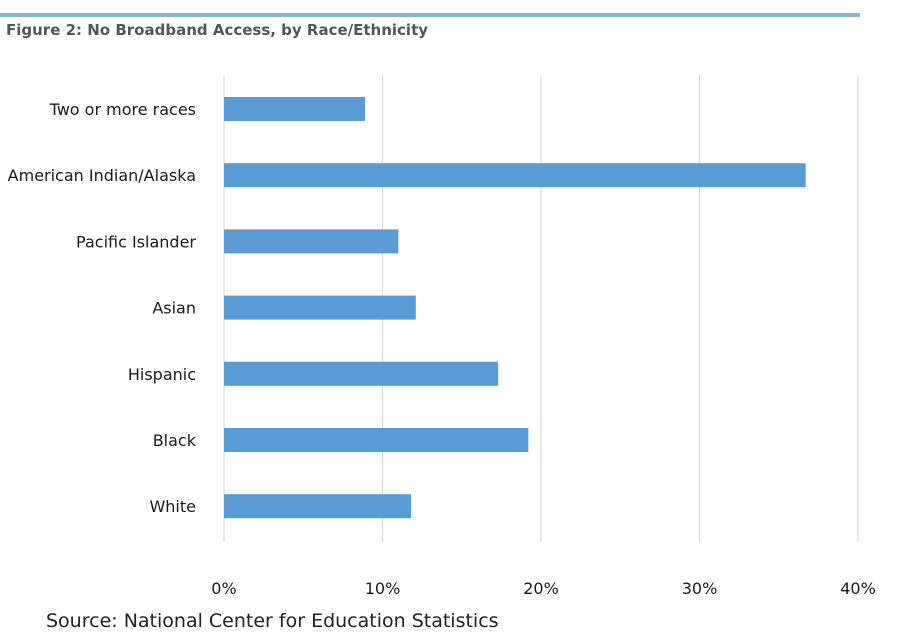  I want to click on x-tick-label: 20%, so click(541, 588).